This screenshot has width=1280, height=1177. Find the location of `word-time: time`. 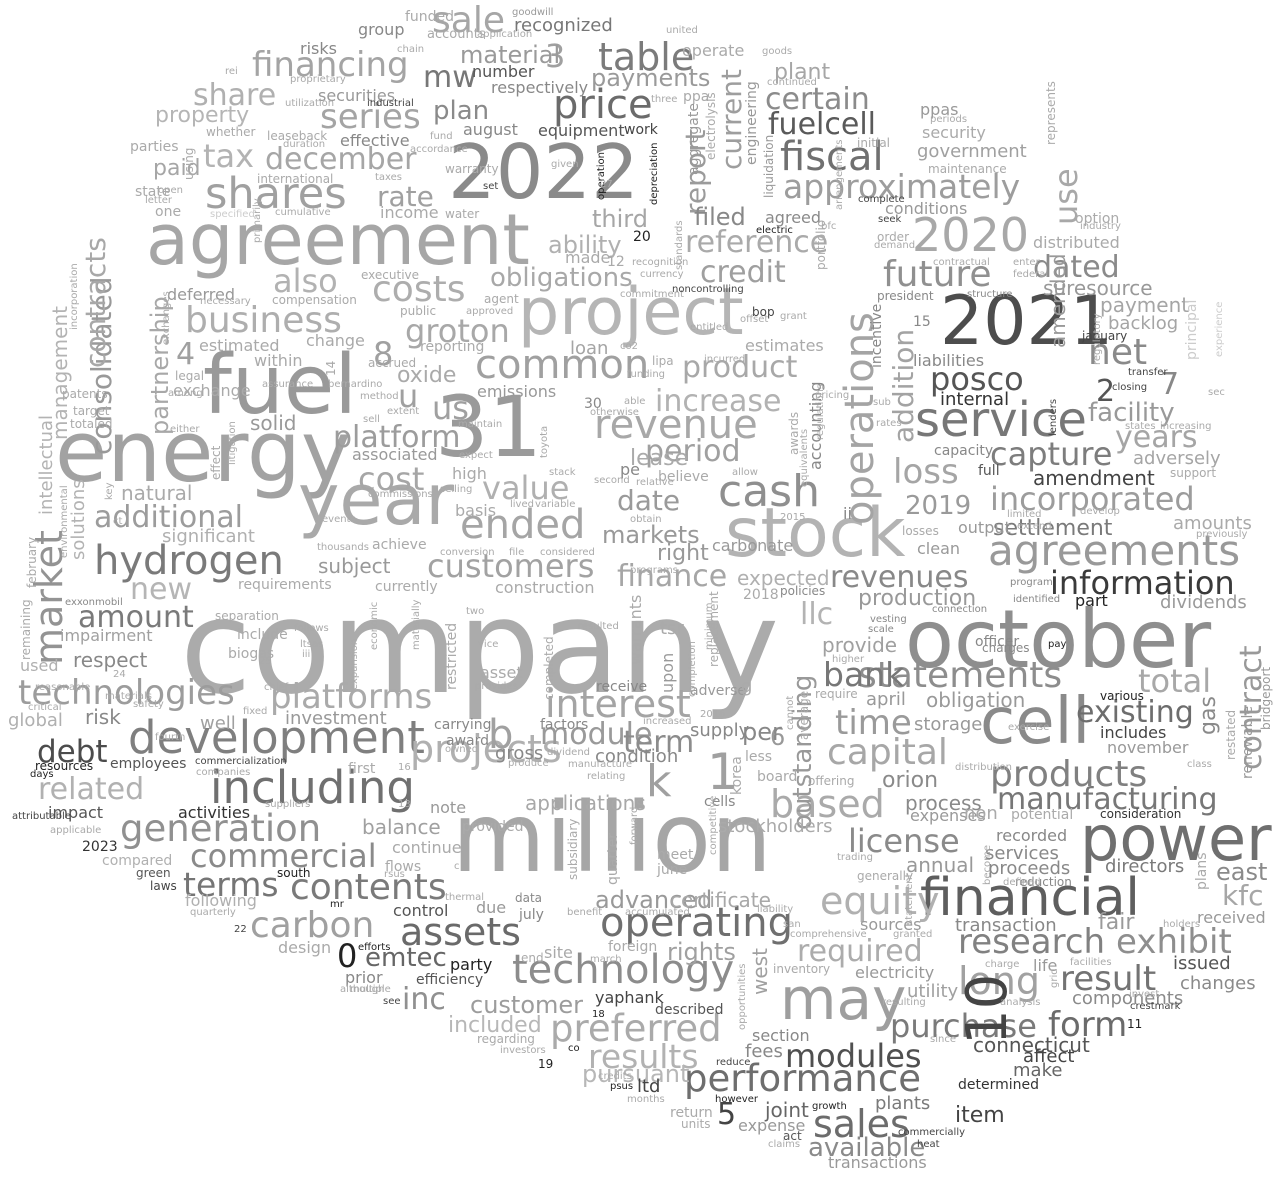

word-time: time is located at coordinates (873, 723).